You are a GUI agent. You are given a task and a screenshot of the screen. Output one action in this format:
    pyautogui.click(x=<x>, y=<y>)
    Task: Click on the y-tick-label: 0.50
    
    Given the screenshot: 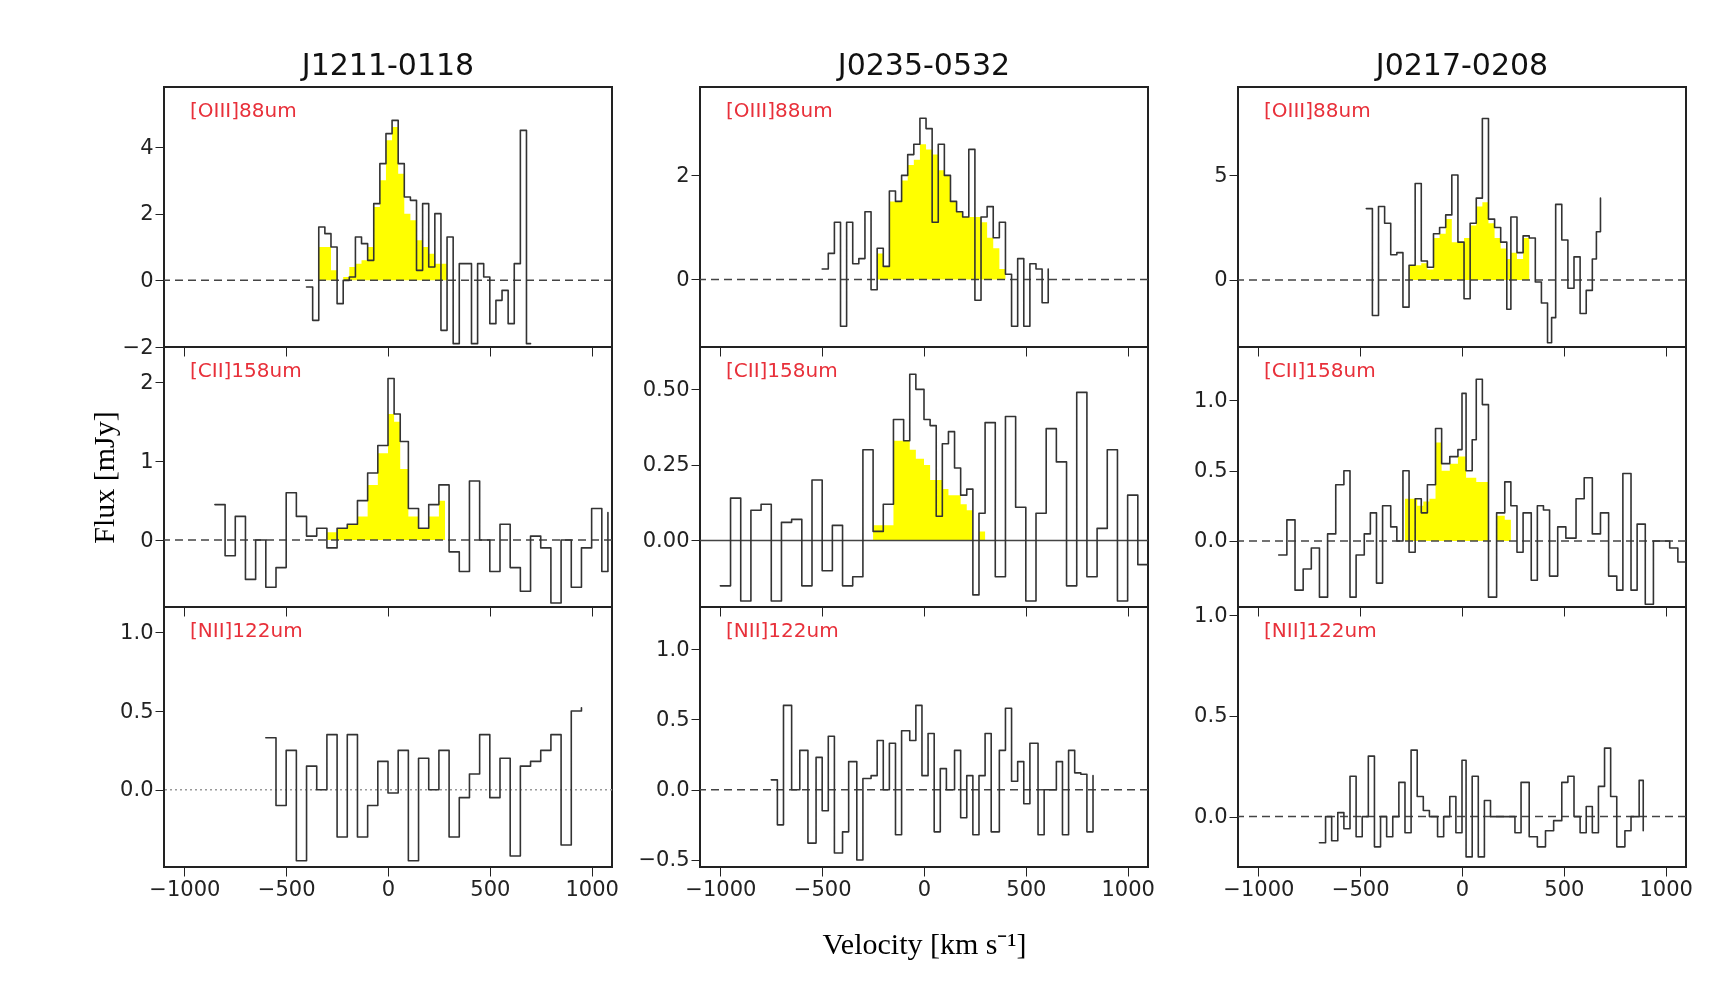 What is the action you would take?
    pyautogui.click(x=666, y=388)
    